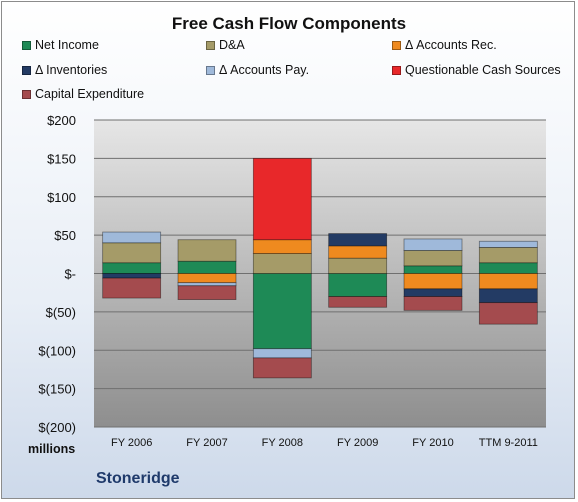 This screenshot has height=502, width=578. What do you see at coordinates (90, 94) in the screenshot?
I see `legend-label: Capital Expenditure` at bounding box center [90, 94].